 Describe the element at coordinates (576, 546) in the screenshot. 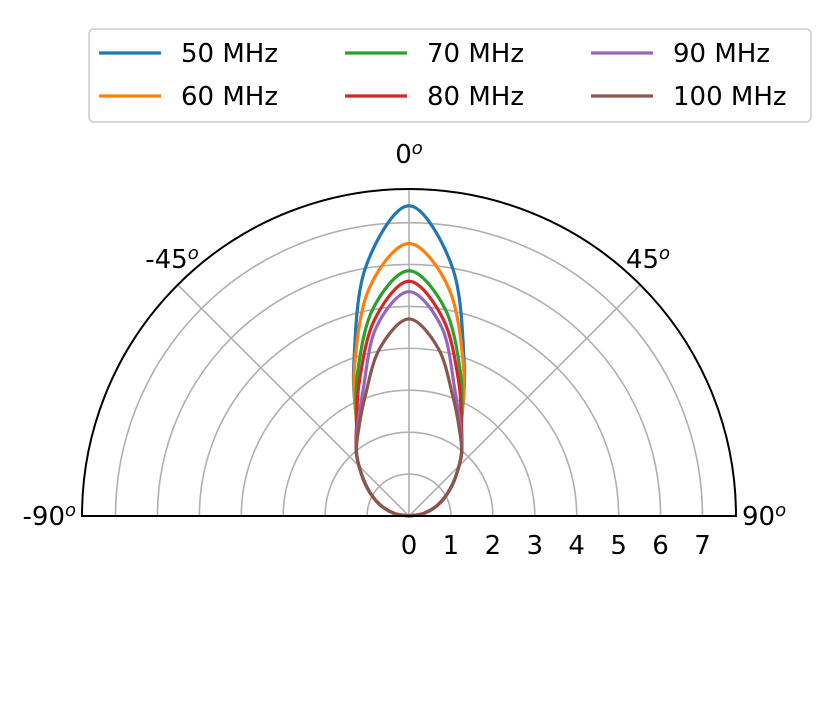

I see `r-tick-label: 4` at that location.